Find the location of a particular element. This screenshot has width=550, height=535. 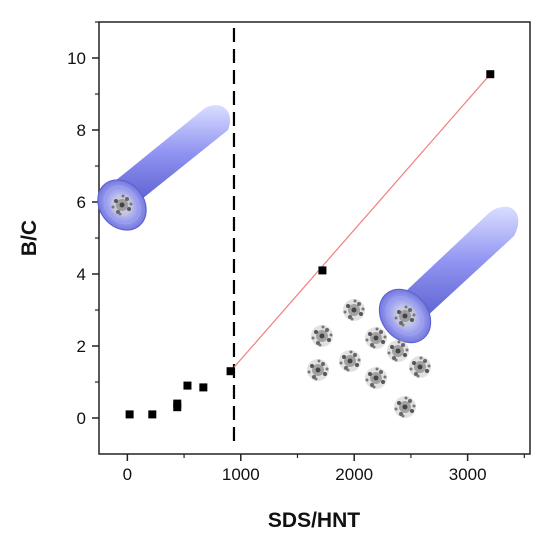

x-tick-label-3000: 3000 is located at coordinates (468, 474).